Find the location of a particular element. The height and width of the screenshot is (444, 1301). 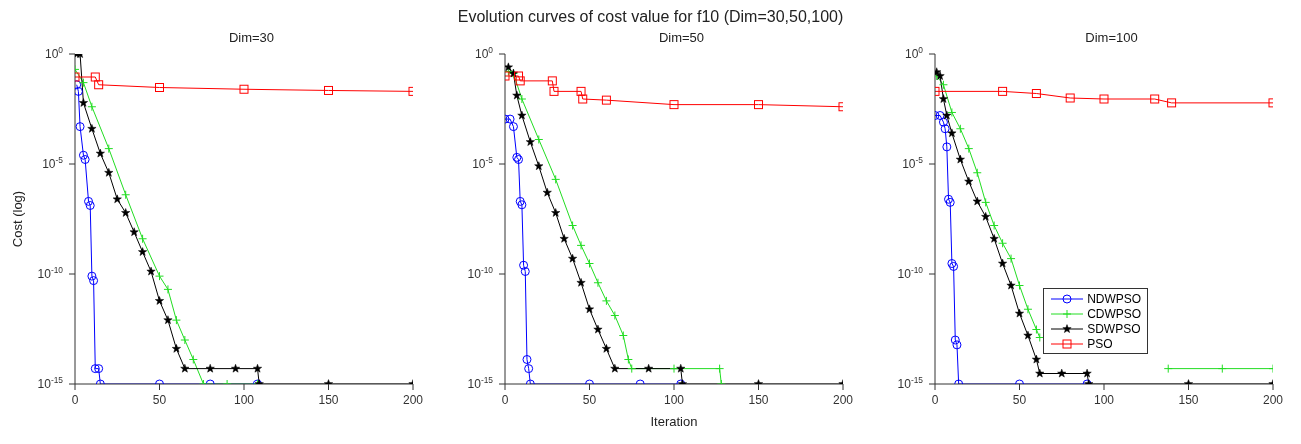

legend-label: NDWPSO is located at coordinates (1114, 298).